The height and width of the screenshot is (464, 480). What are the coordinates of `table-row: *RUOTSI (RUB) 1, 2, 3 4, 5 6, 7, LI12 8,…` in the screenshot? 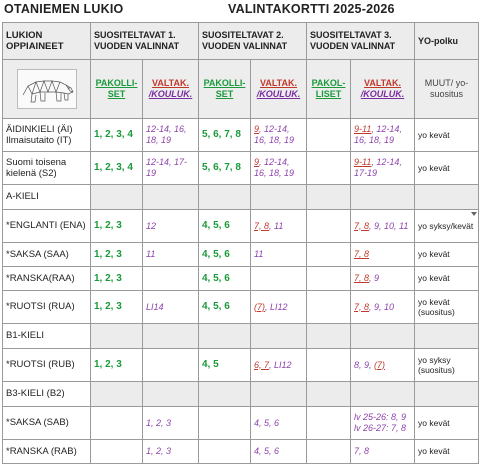 It's located at (240, 365).